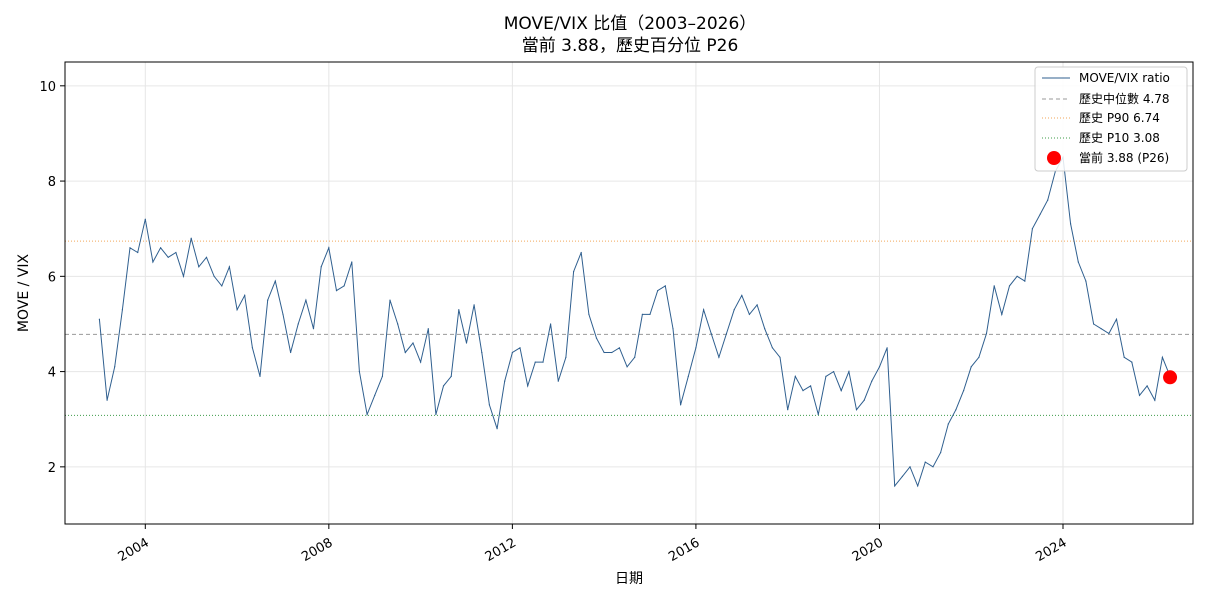 This screenshot has width=1210, height=605. I want to click on y-tick-label: 2, so click(52, 468).